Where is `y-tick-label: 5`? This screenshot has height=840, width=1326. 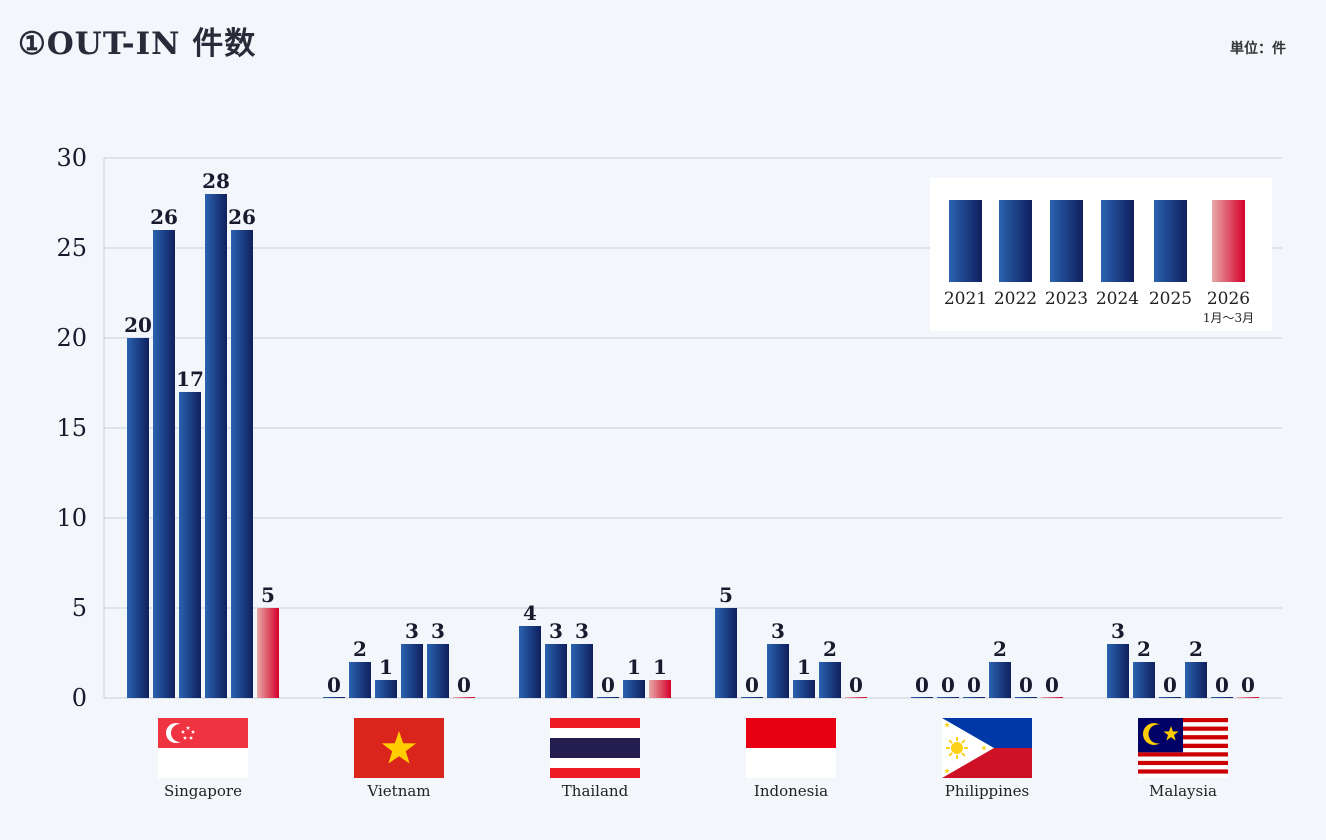
y-tick-label: 5 is located at coordinates (79, 608).